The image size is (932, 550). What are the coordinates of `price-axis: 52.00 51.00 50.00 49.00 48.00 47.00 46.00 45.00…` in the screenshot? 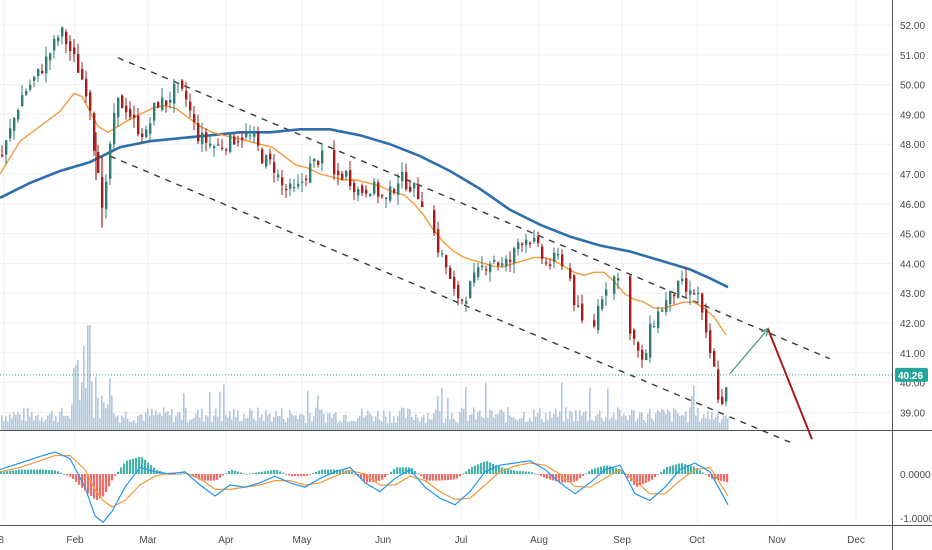 It's located at (916, 273).